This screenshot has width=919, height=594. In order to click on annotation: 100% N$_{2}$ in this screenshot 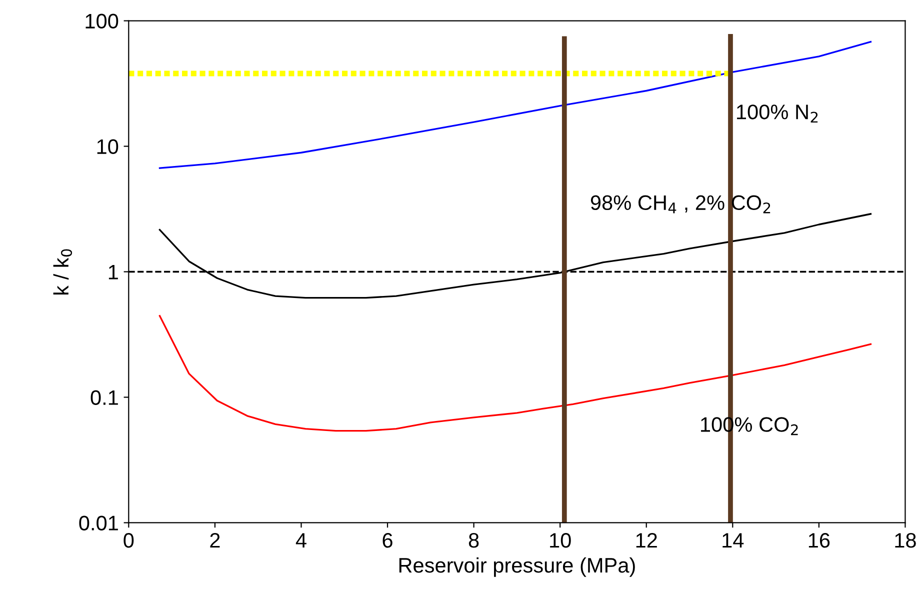, I will do `click(777, 113)`.